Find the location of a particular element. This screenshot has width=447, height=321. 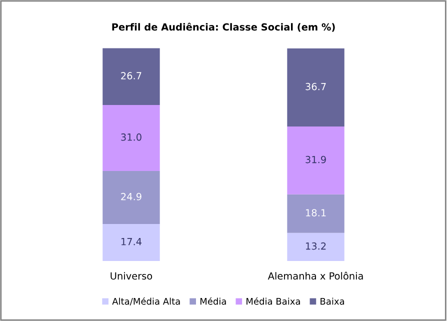

data-label: 18.1 is located at coordinates (316, 212).